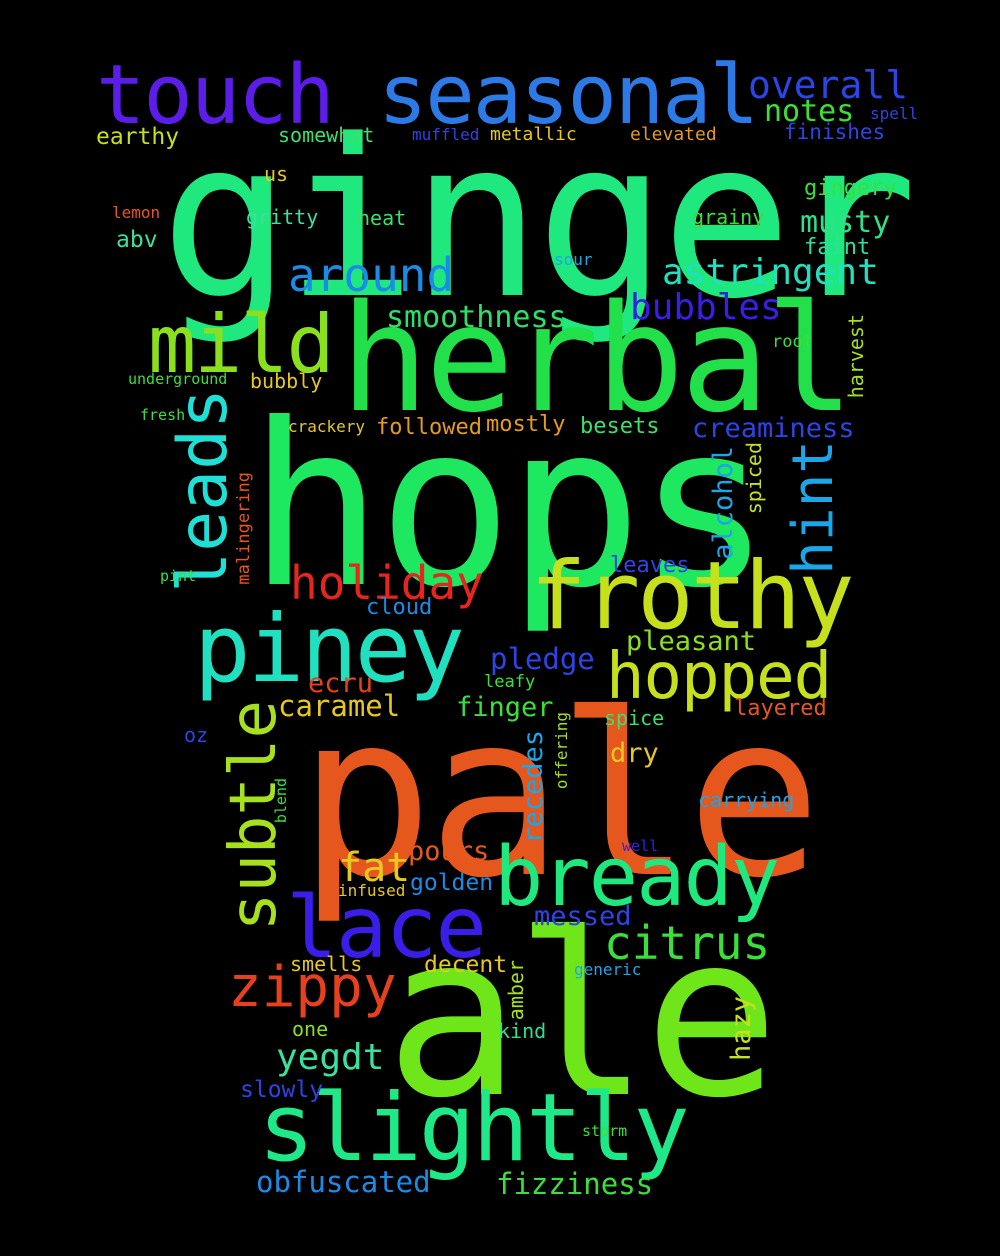 Image resolution: width=1000 pixels, height=1256 pixels. What do you see at coordinates (282, 1090) in the screenshot?
I see `word-slowly: slowly` at bounding box center [282, 1090].